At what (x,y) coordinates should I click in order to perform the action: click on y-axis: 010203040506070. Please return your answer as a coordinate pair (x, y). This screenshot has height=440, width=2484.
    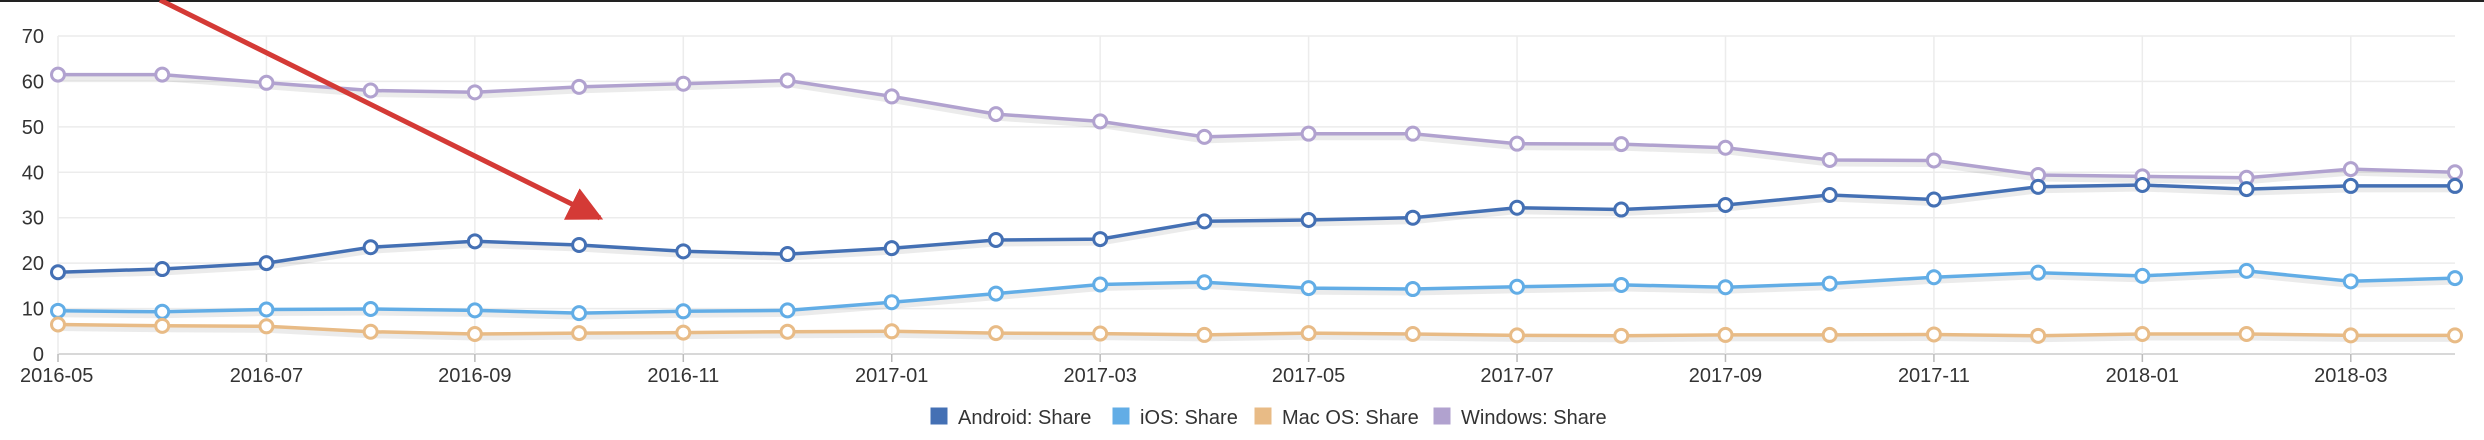
    Looking at the image, I should click on (33, 196).